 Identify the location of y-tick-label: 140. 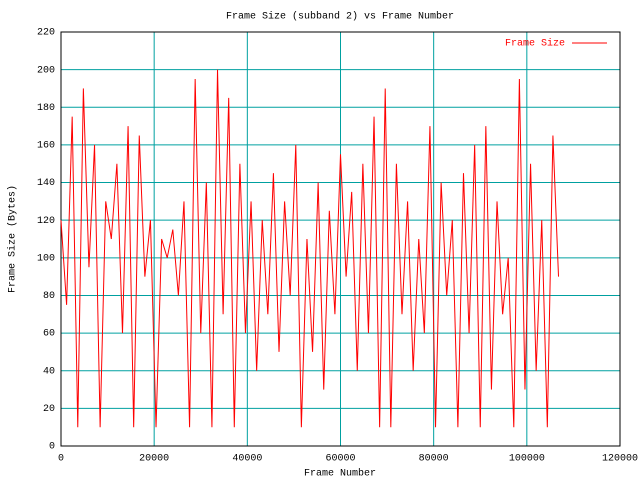
(46, 183).